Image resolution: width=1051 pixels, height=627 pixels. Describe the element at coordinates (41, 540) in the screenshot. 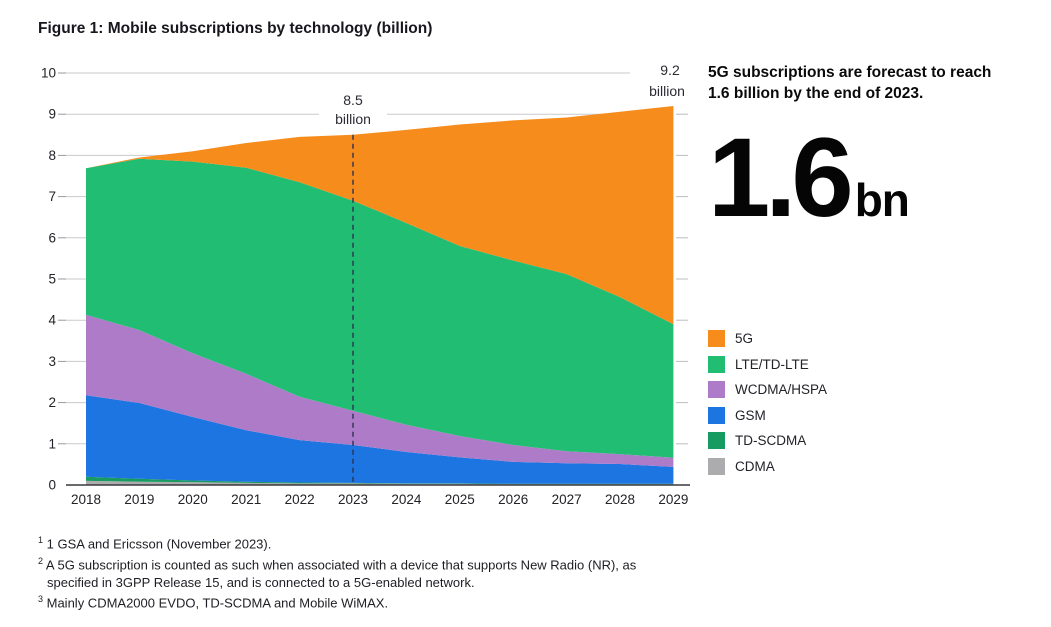

I see `footnote-marker: 1` at that location.